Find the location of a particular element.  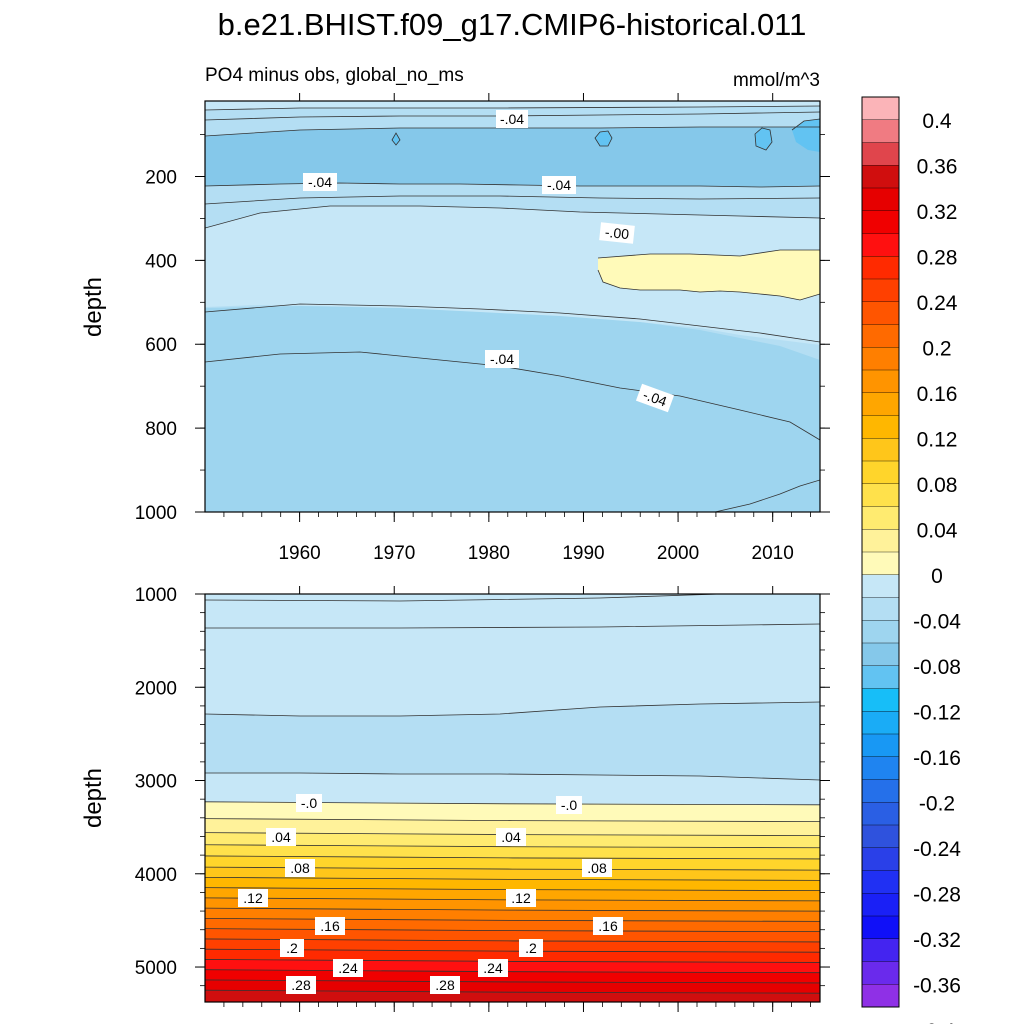

colorbar-label: -0.4 is located at coordinates (937, 1022).